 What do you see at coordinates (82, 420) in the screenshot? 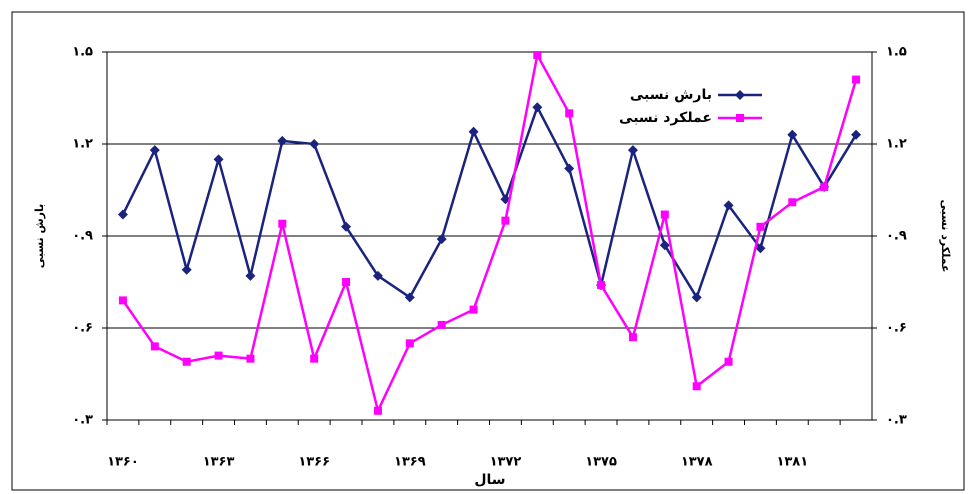
I see `y-tick-label: ۰.۳` at bounding box center [82, 420].